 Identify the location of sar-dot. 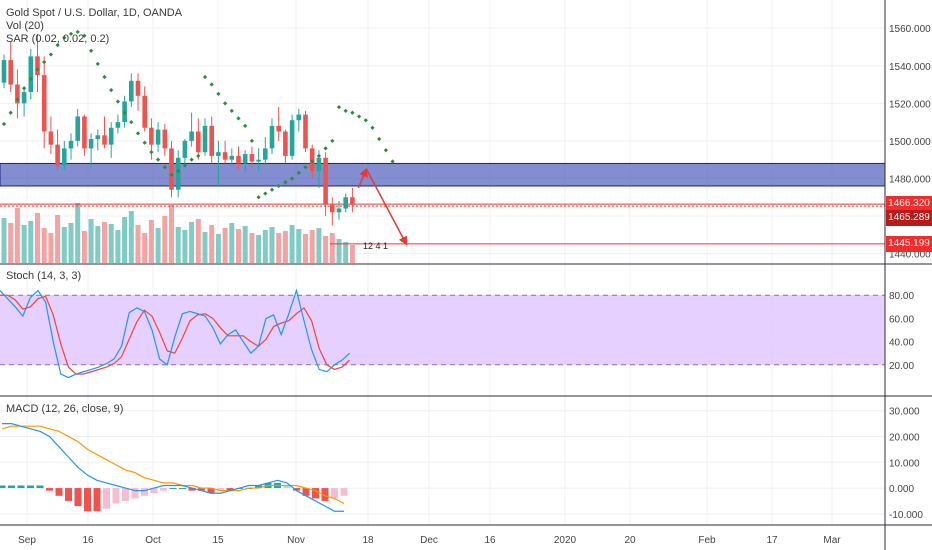
(51, 54).